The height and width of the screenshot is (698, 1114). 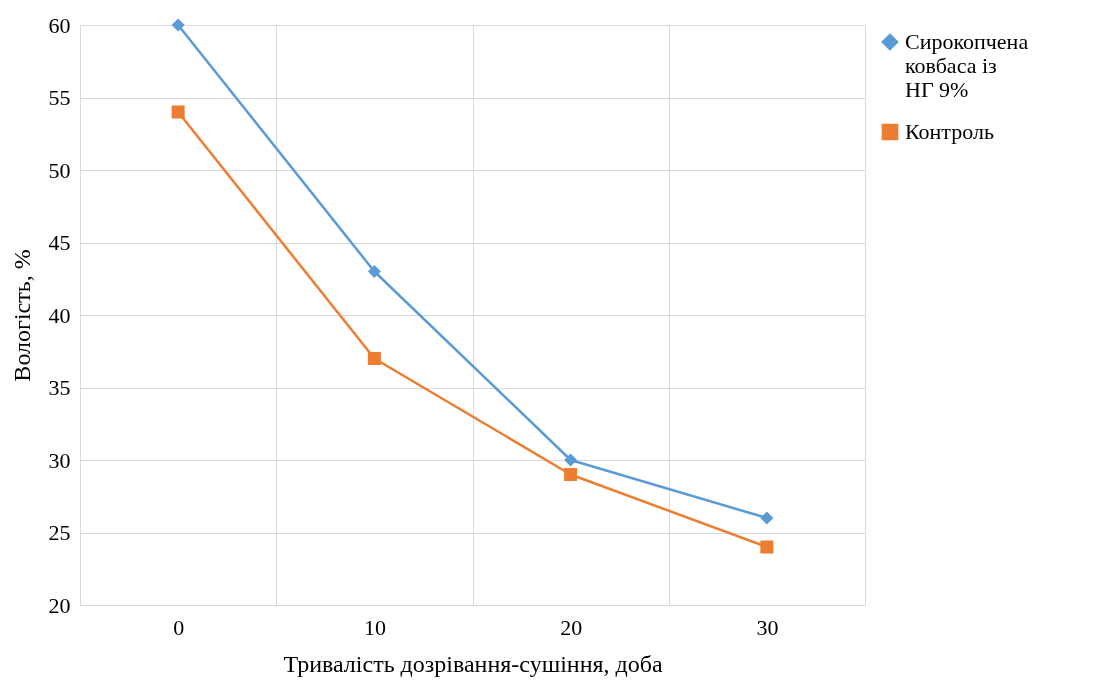 What do you see at coordinates (473, 663) in the screenshot?
I see `x-axis-title: Тривалість дозрівання-сушіння, доба` at bounding box center [473, 663].